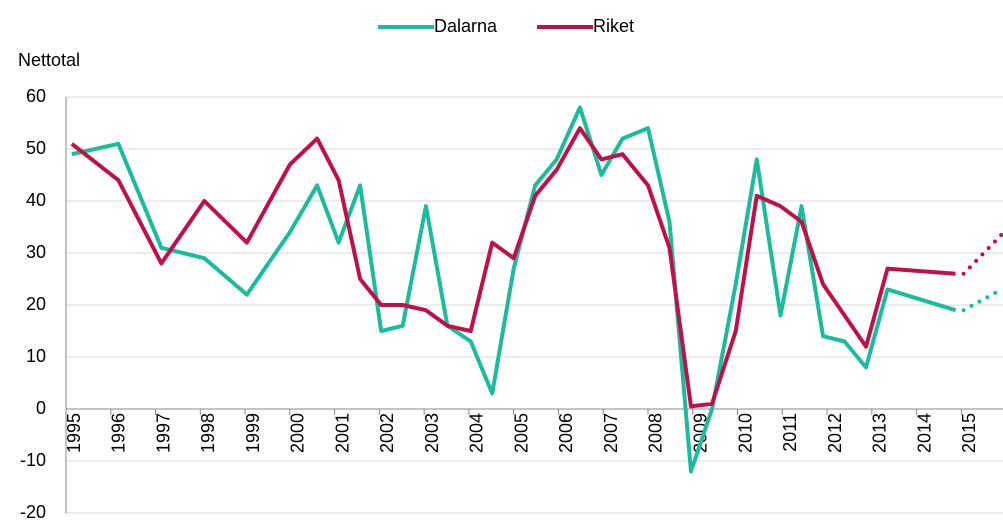 The height and width of the screenshot is (520, 1003). I want to click on x-tick-label: 1997, so click(163, 433).